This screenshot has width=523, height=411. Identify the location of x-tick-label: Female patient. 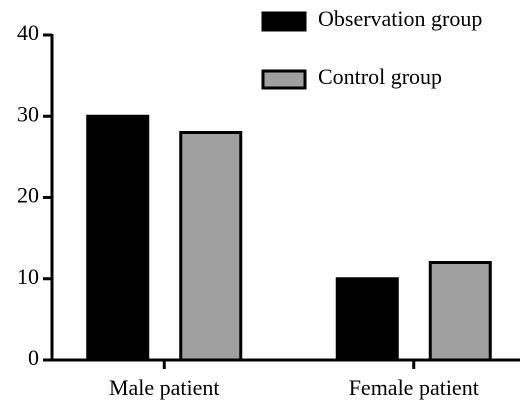
(414, 387).